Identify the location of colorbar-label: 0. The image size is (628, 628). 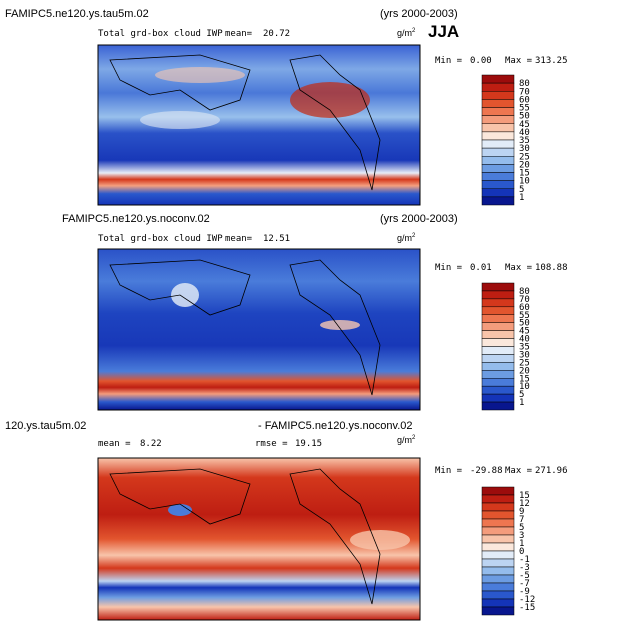
(521, 552).